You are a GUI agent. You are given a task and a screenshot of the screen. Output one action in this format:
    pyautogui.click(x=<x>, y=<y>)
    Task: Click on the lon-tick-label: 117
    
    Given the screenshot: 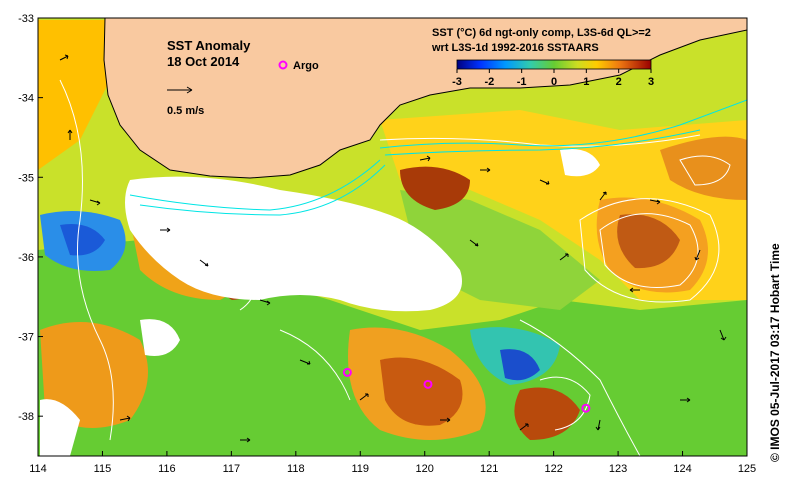 What is the action you would take?
    pyautogui.click(x=232, y=469)
    